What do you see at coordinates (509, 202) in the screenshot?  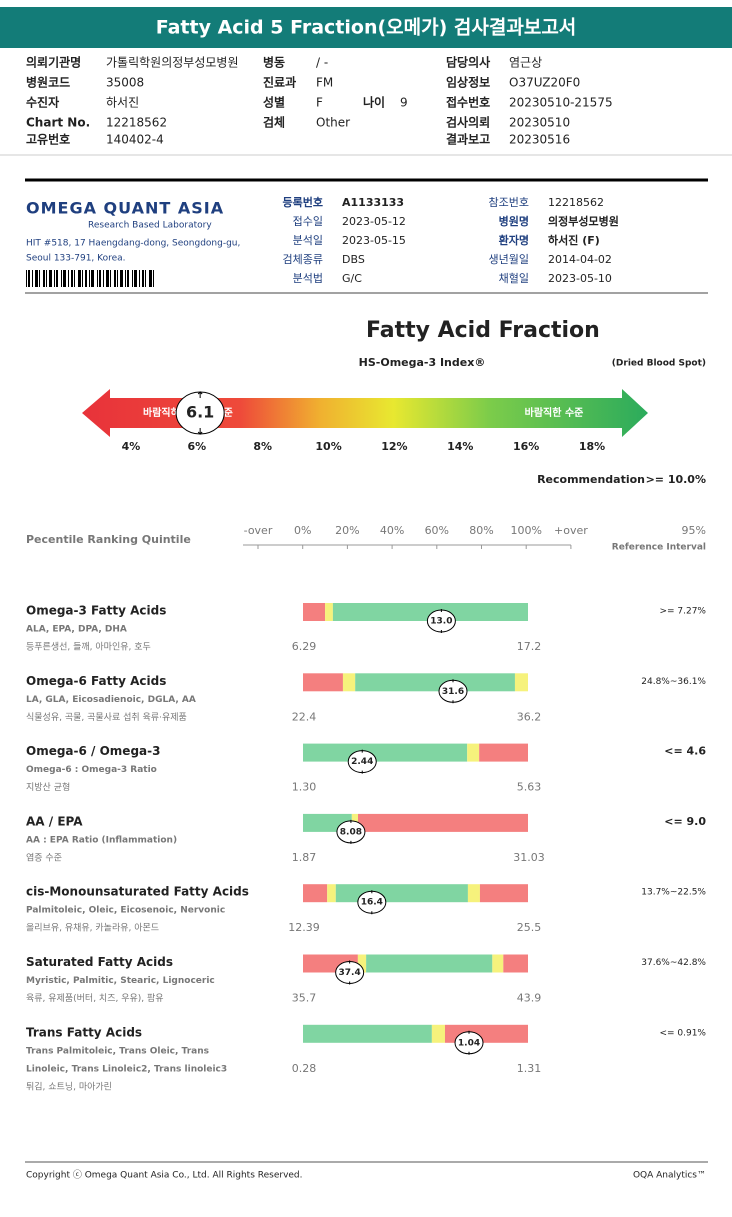 I see `lab-field-label: 참조번호` at bounding box center [509, 202].